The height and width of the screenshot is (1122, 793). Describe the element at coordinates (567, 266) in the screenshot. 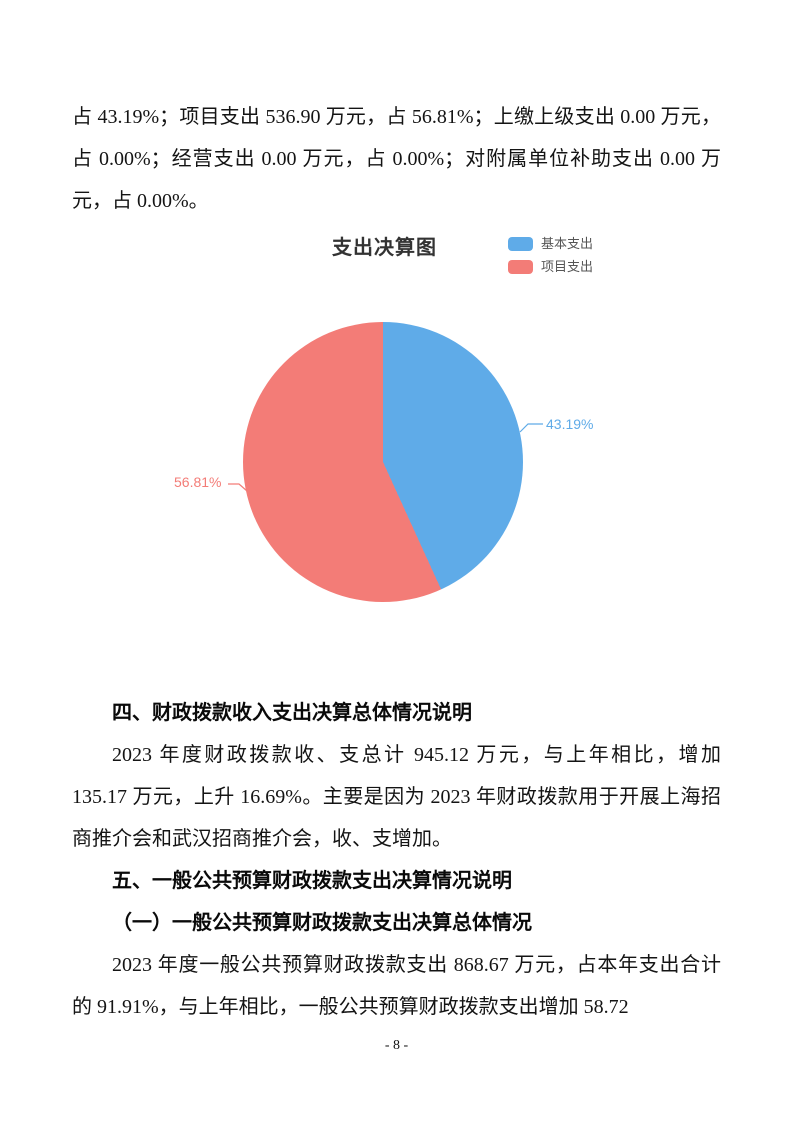

I see `legend-label-project: 项目支出` at that location.